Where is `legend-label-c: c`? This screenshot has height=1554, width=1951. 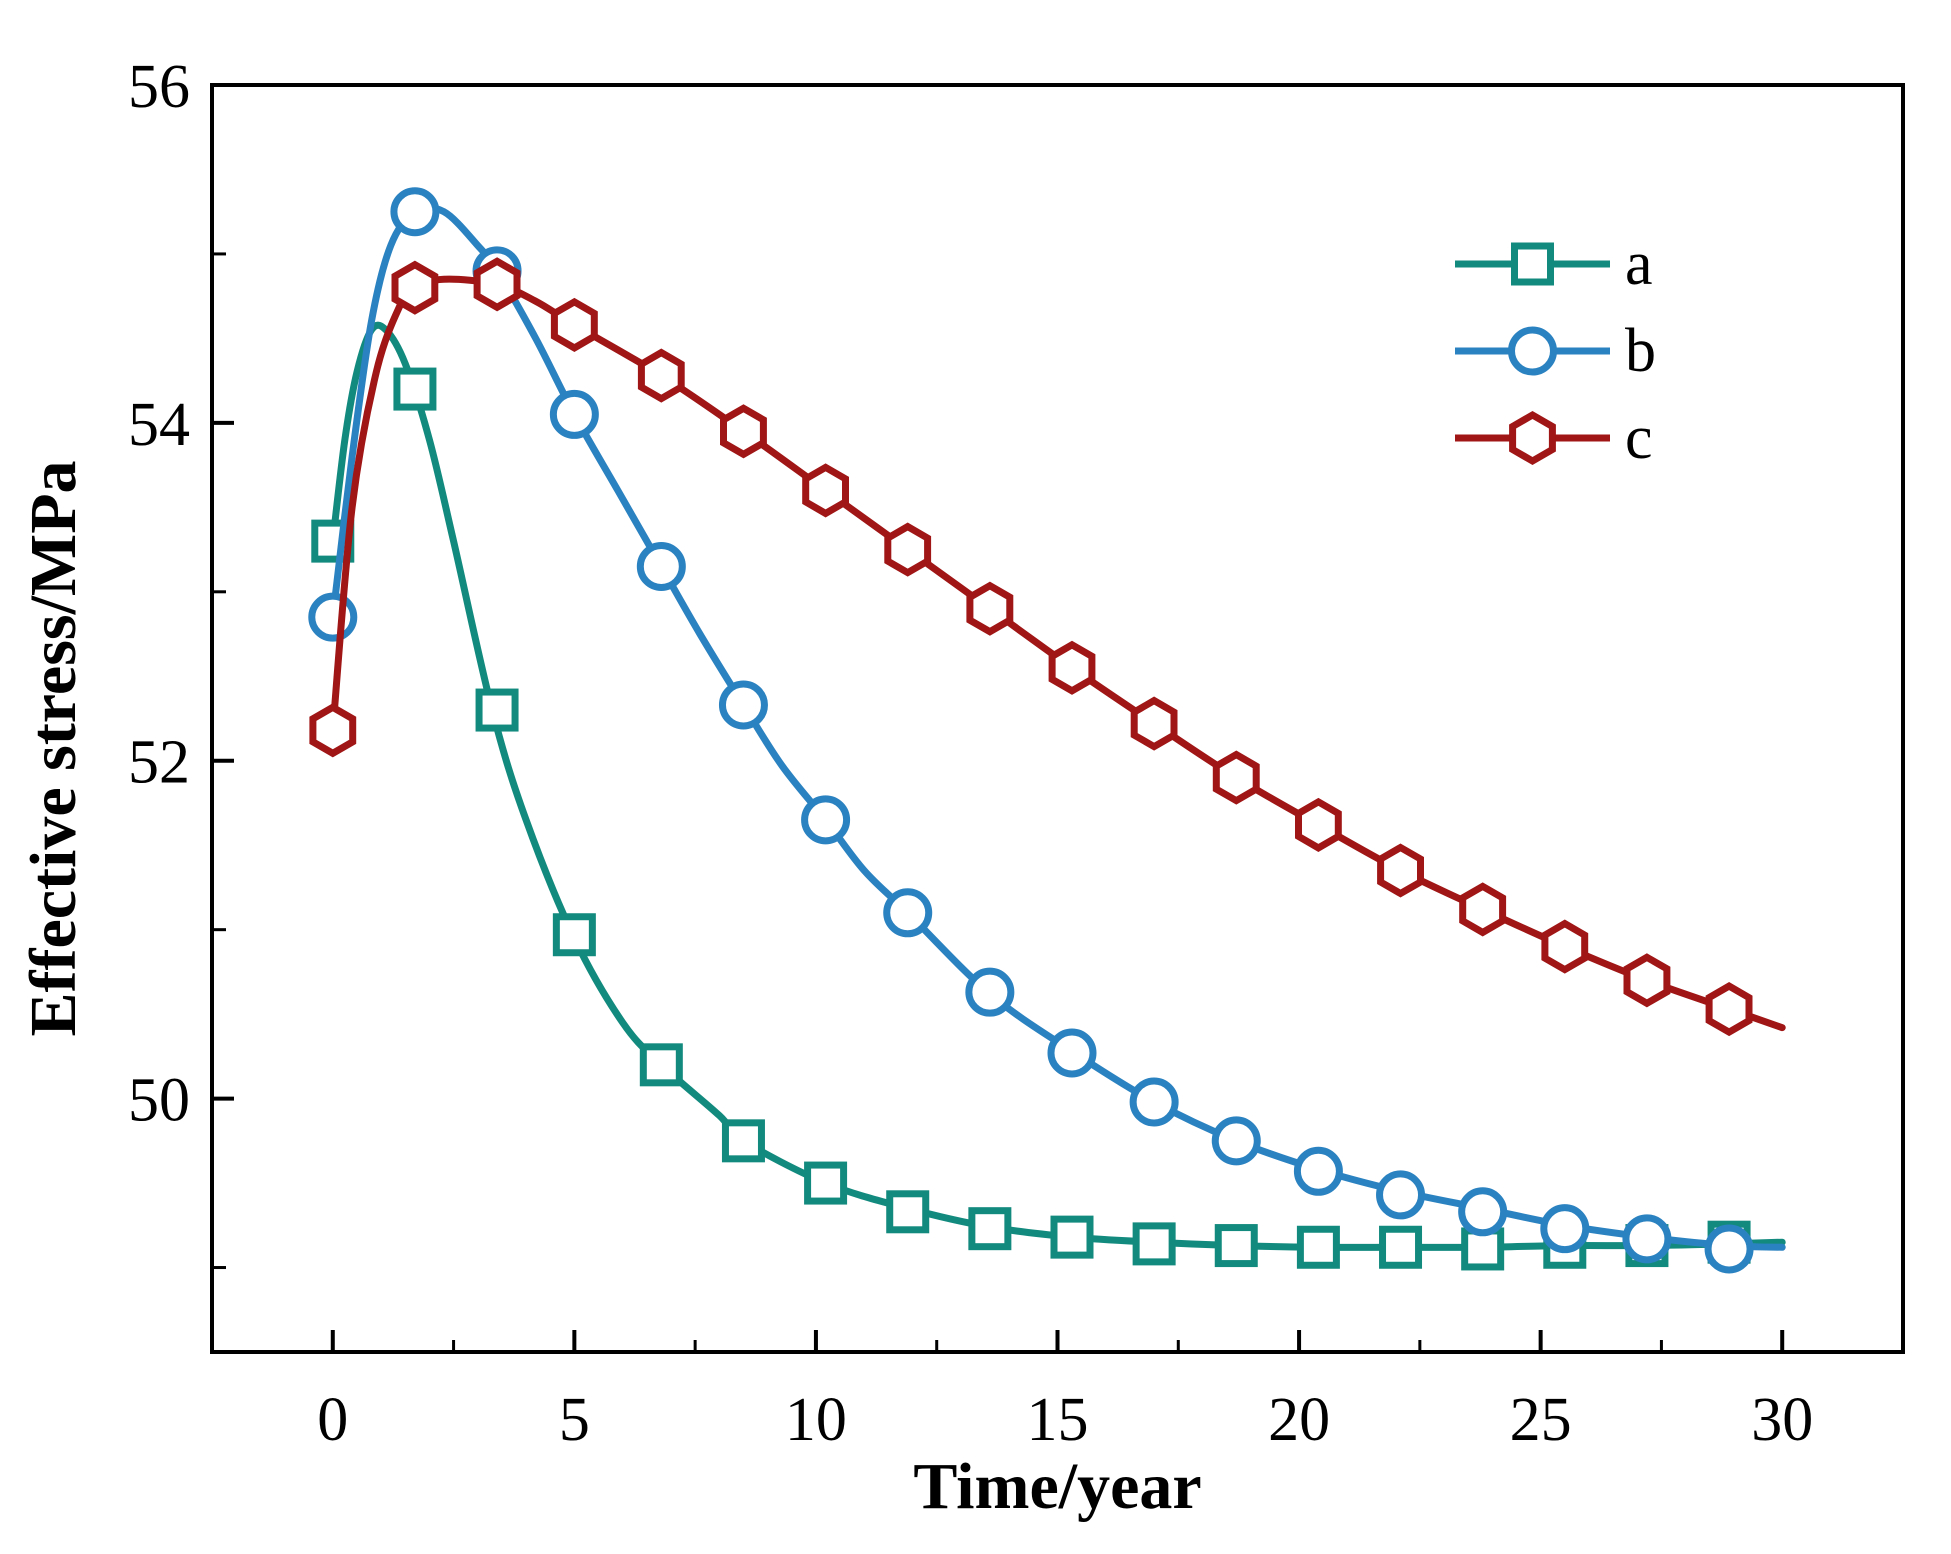 legend-label-c: c is located at coordinates (1639, 438).